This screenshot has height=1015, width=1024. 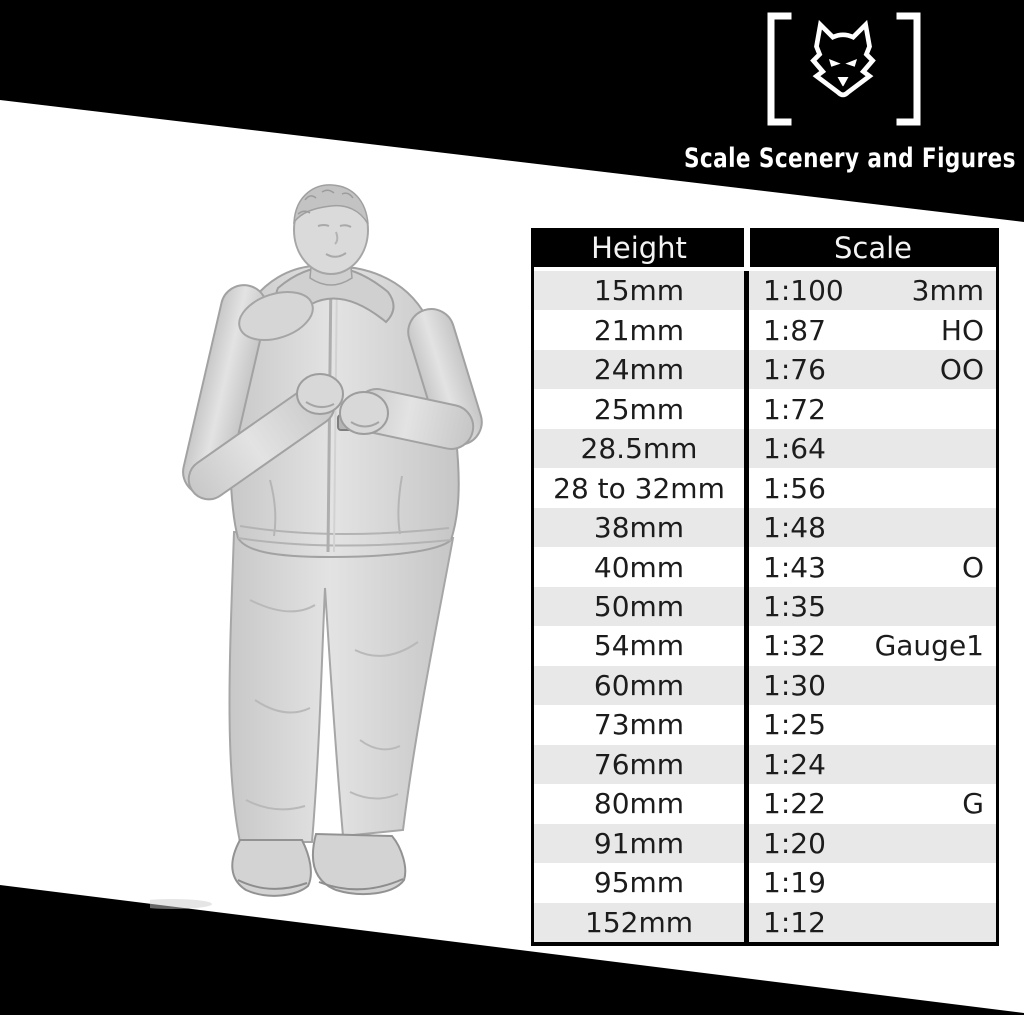 I want to click on table-row: 54mm 1:32 Gauge1, so click(x=765, y=646).